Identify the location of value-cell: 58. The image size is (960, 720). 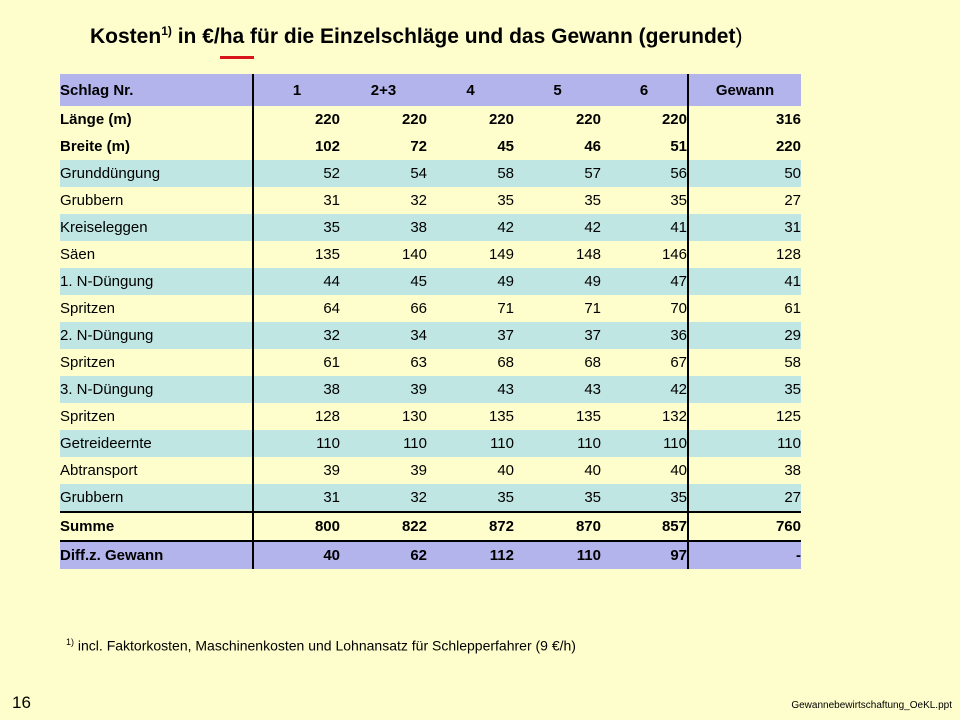
(744, 362).